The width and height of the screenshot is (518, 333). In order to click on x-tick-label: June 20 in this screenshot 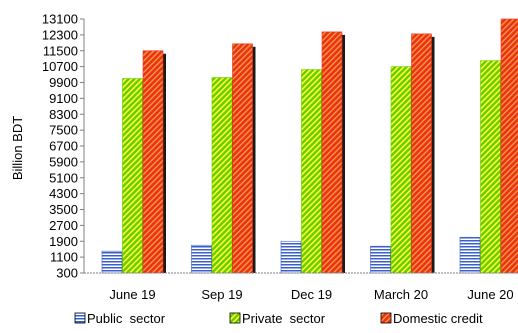, I will do `click(490, 294)`.